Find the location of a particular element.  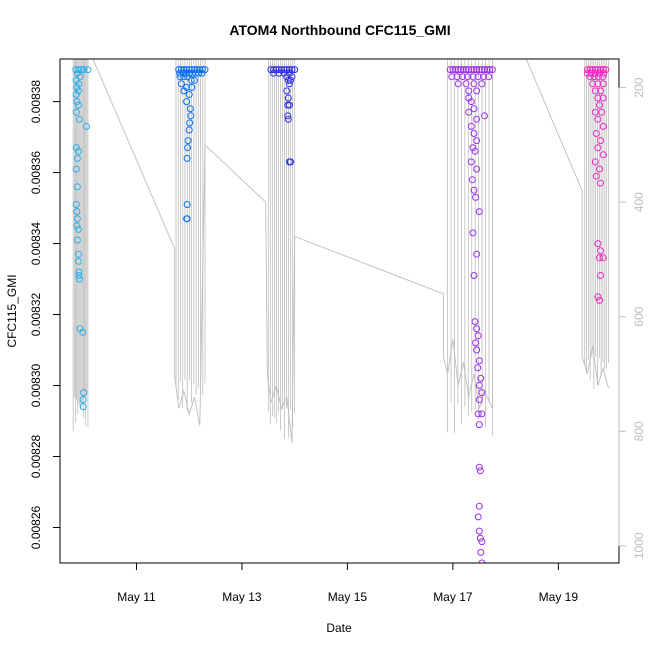

y2-tick-label: 400 is located at coordinates (639, 202).